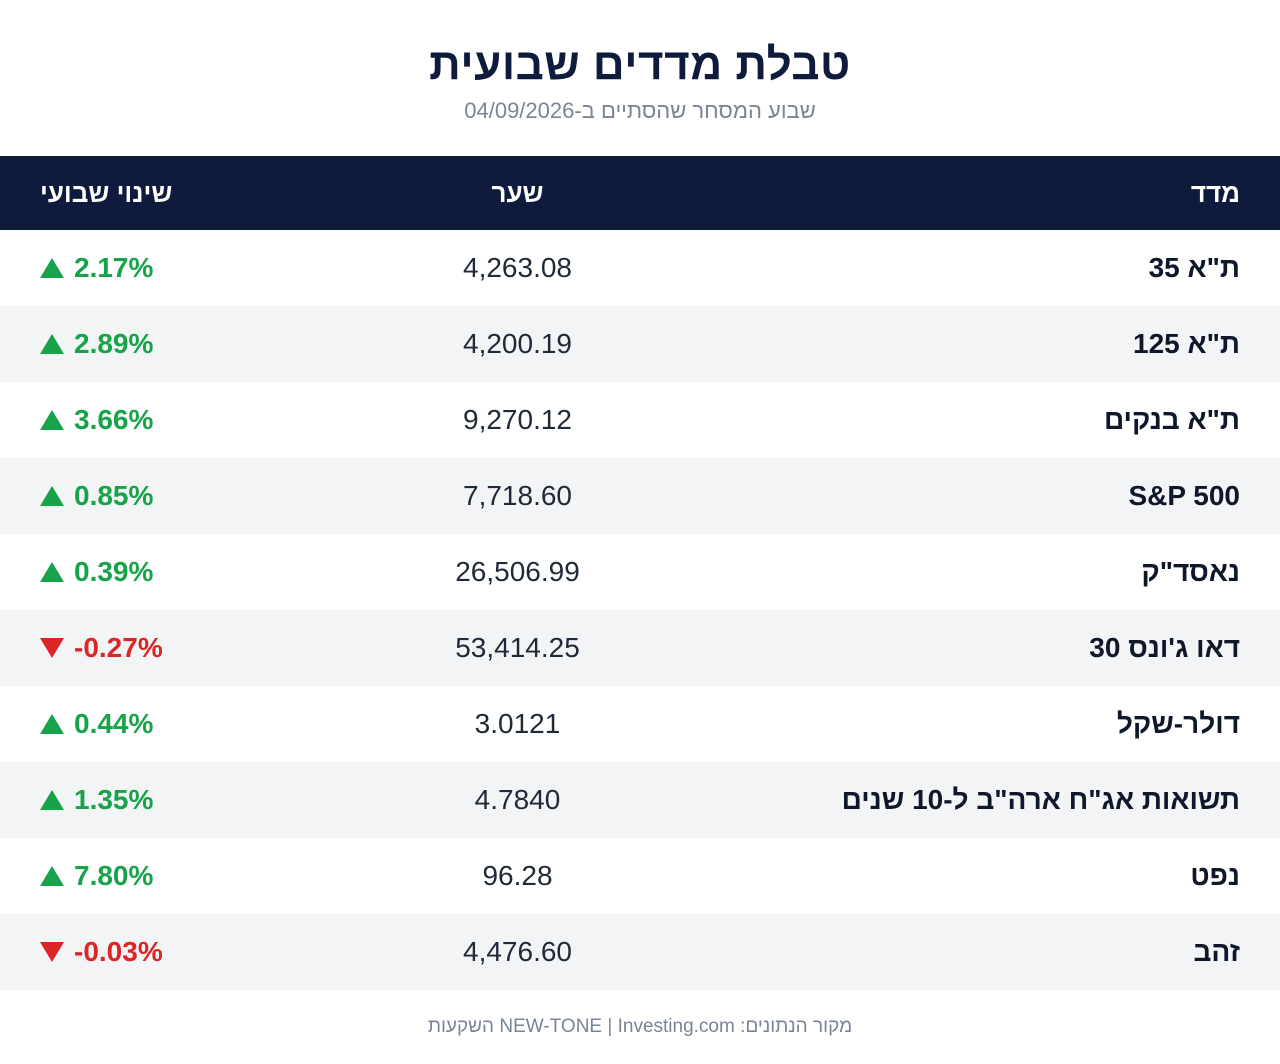 This screenshot has height=1064, width=1280. I want to click on index-price: 96.28, so click(517, 875).